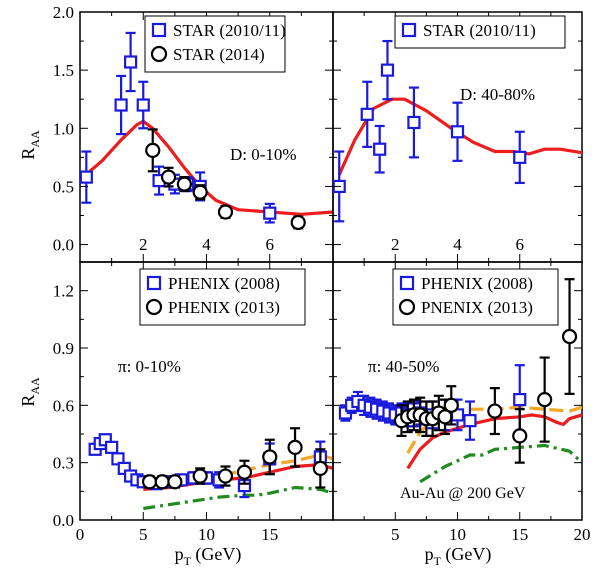  I want to click on ylabel-top-sub: AA, so click(35, 139).